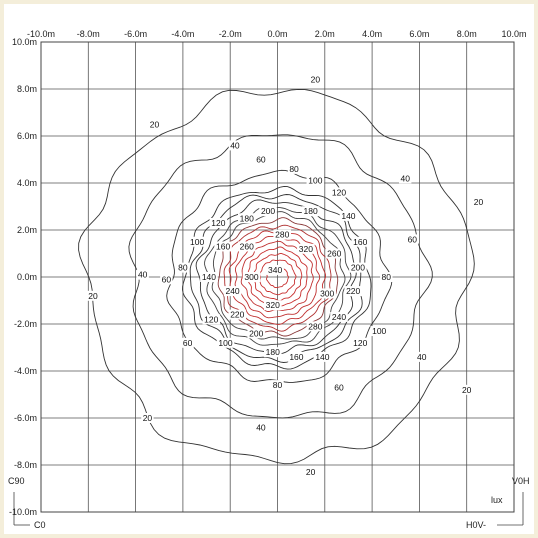  I want to click on x-tick-label: 0.0m, so click(277, 34).